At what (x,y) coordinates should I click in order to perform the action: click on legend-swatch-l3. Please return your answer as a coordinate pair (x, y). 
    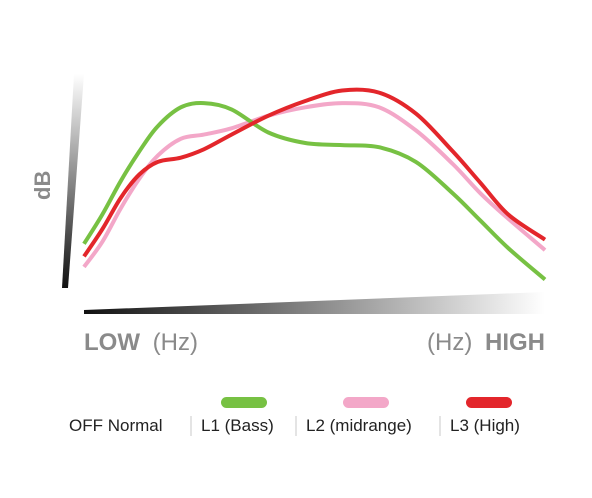
    Looking at the image, I should click on (489, 402).